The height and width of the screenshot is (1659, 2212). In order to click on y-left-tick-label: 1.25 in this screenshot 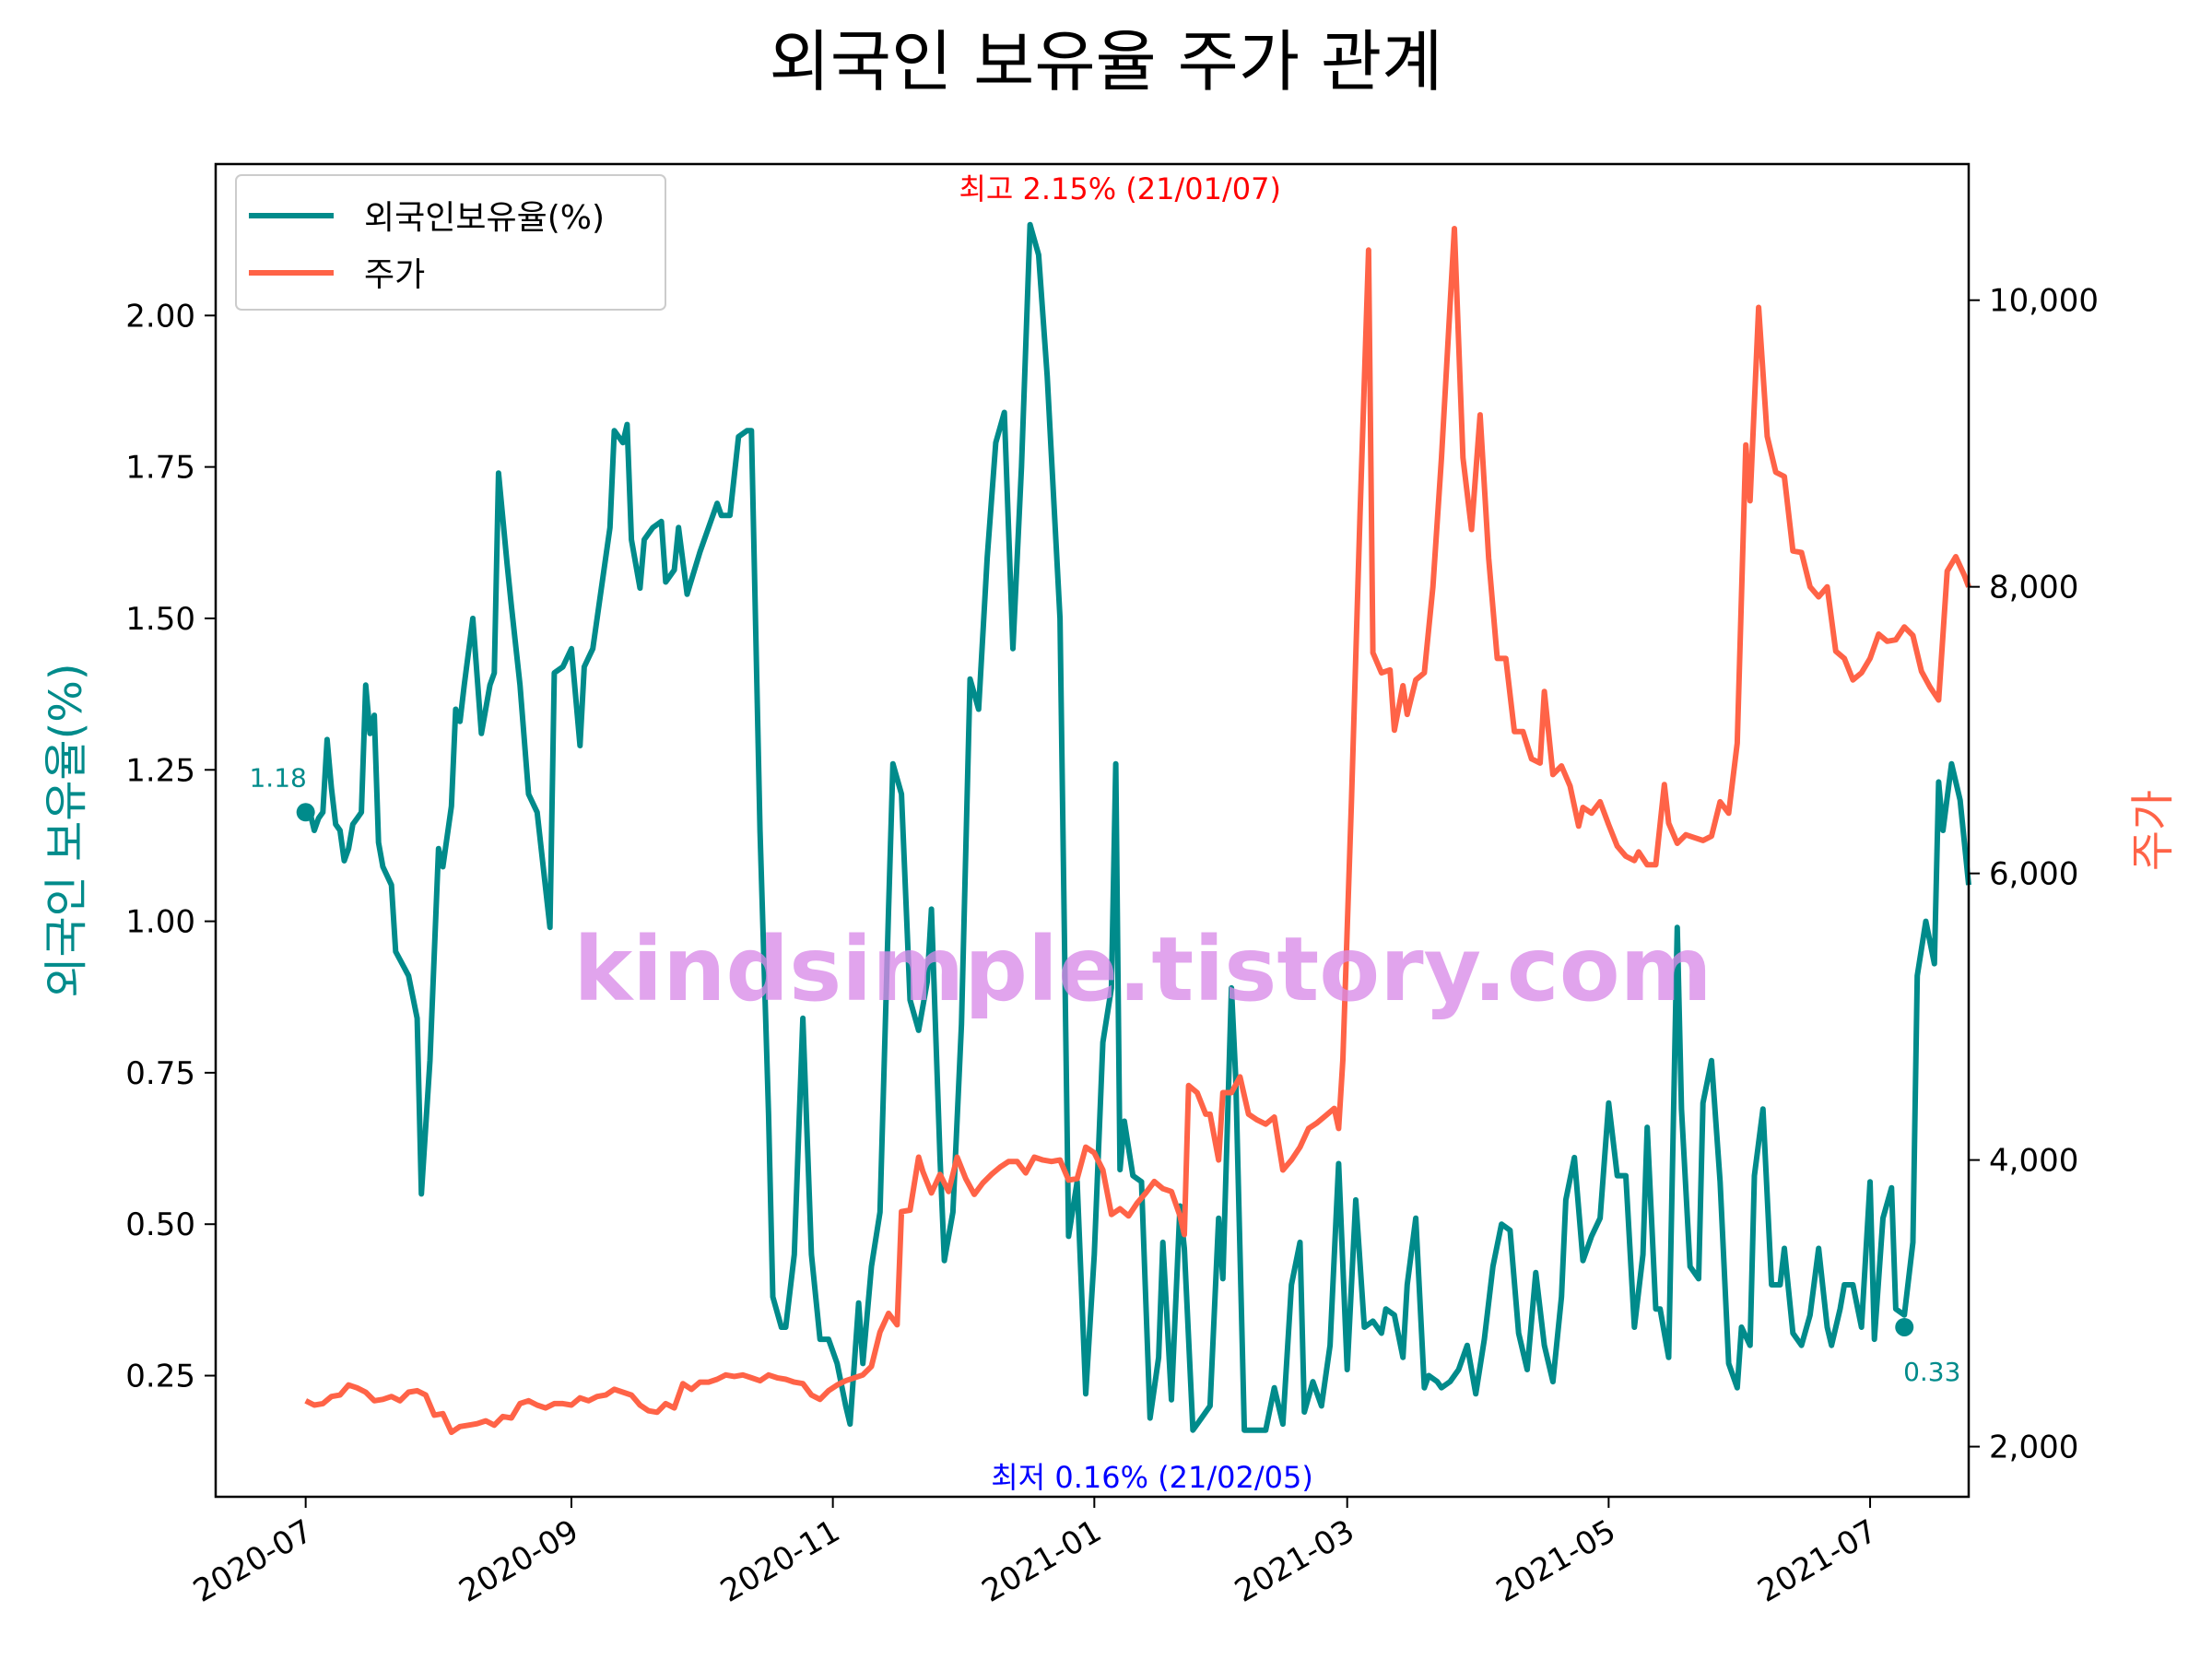, I will do `click(160, 770)`.